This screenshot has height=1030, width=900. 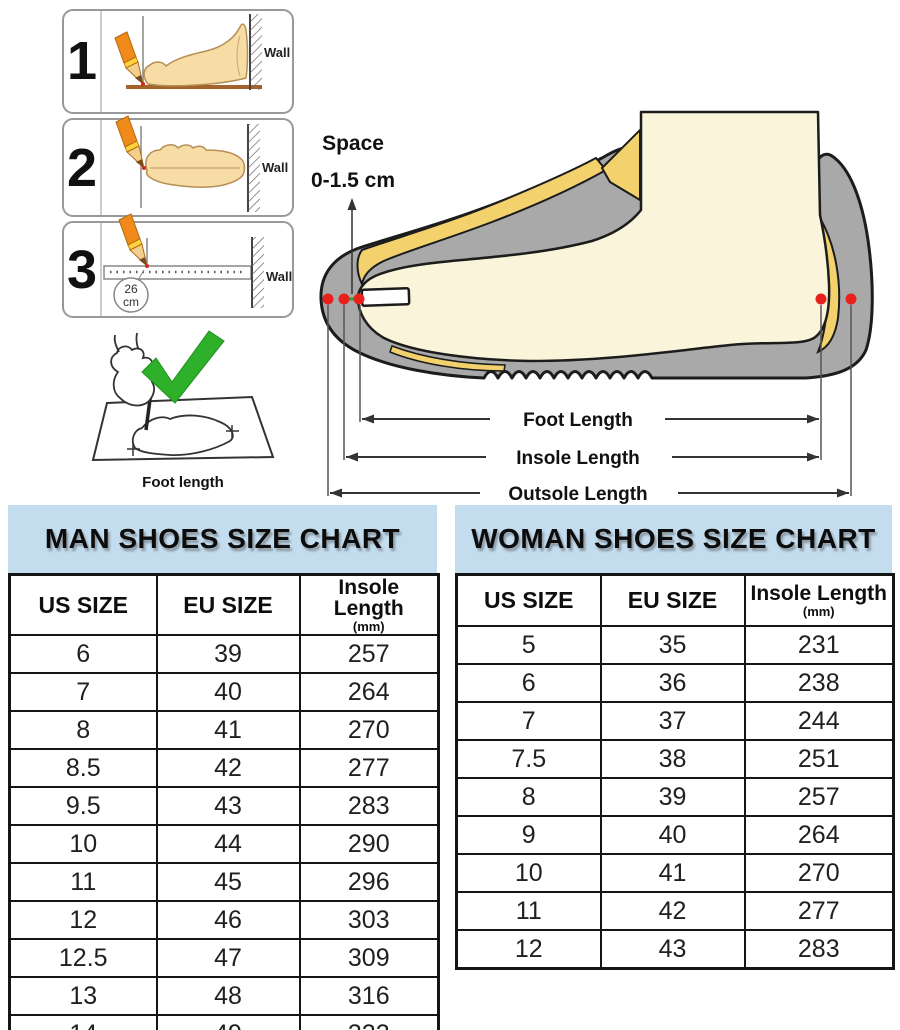 I want to click on table-cell: 42, so click(x=228, y=768).